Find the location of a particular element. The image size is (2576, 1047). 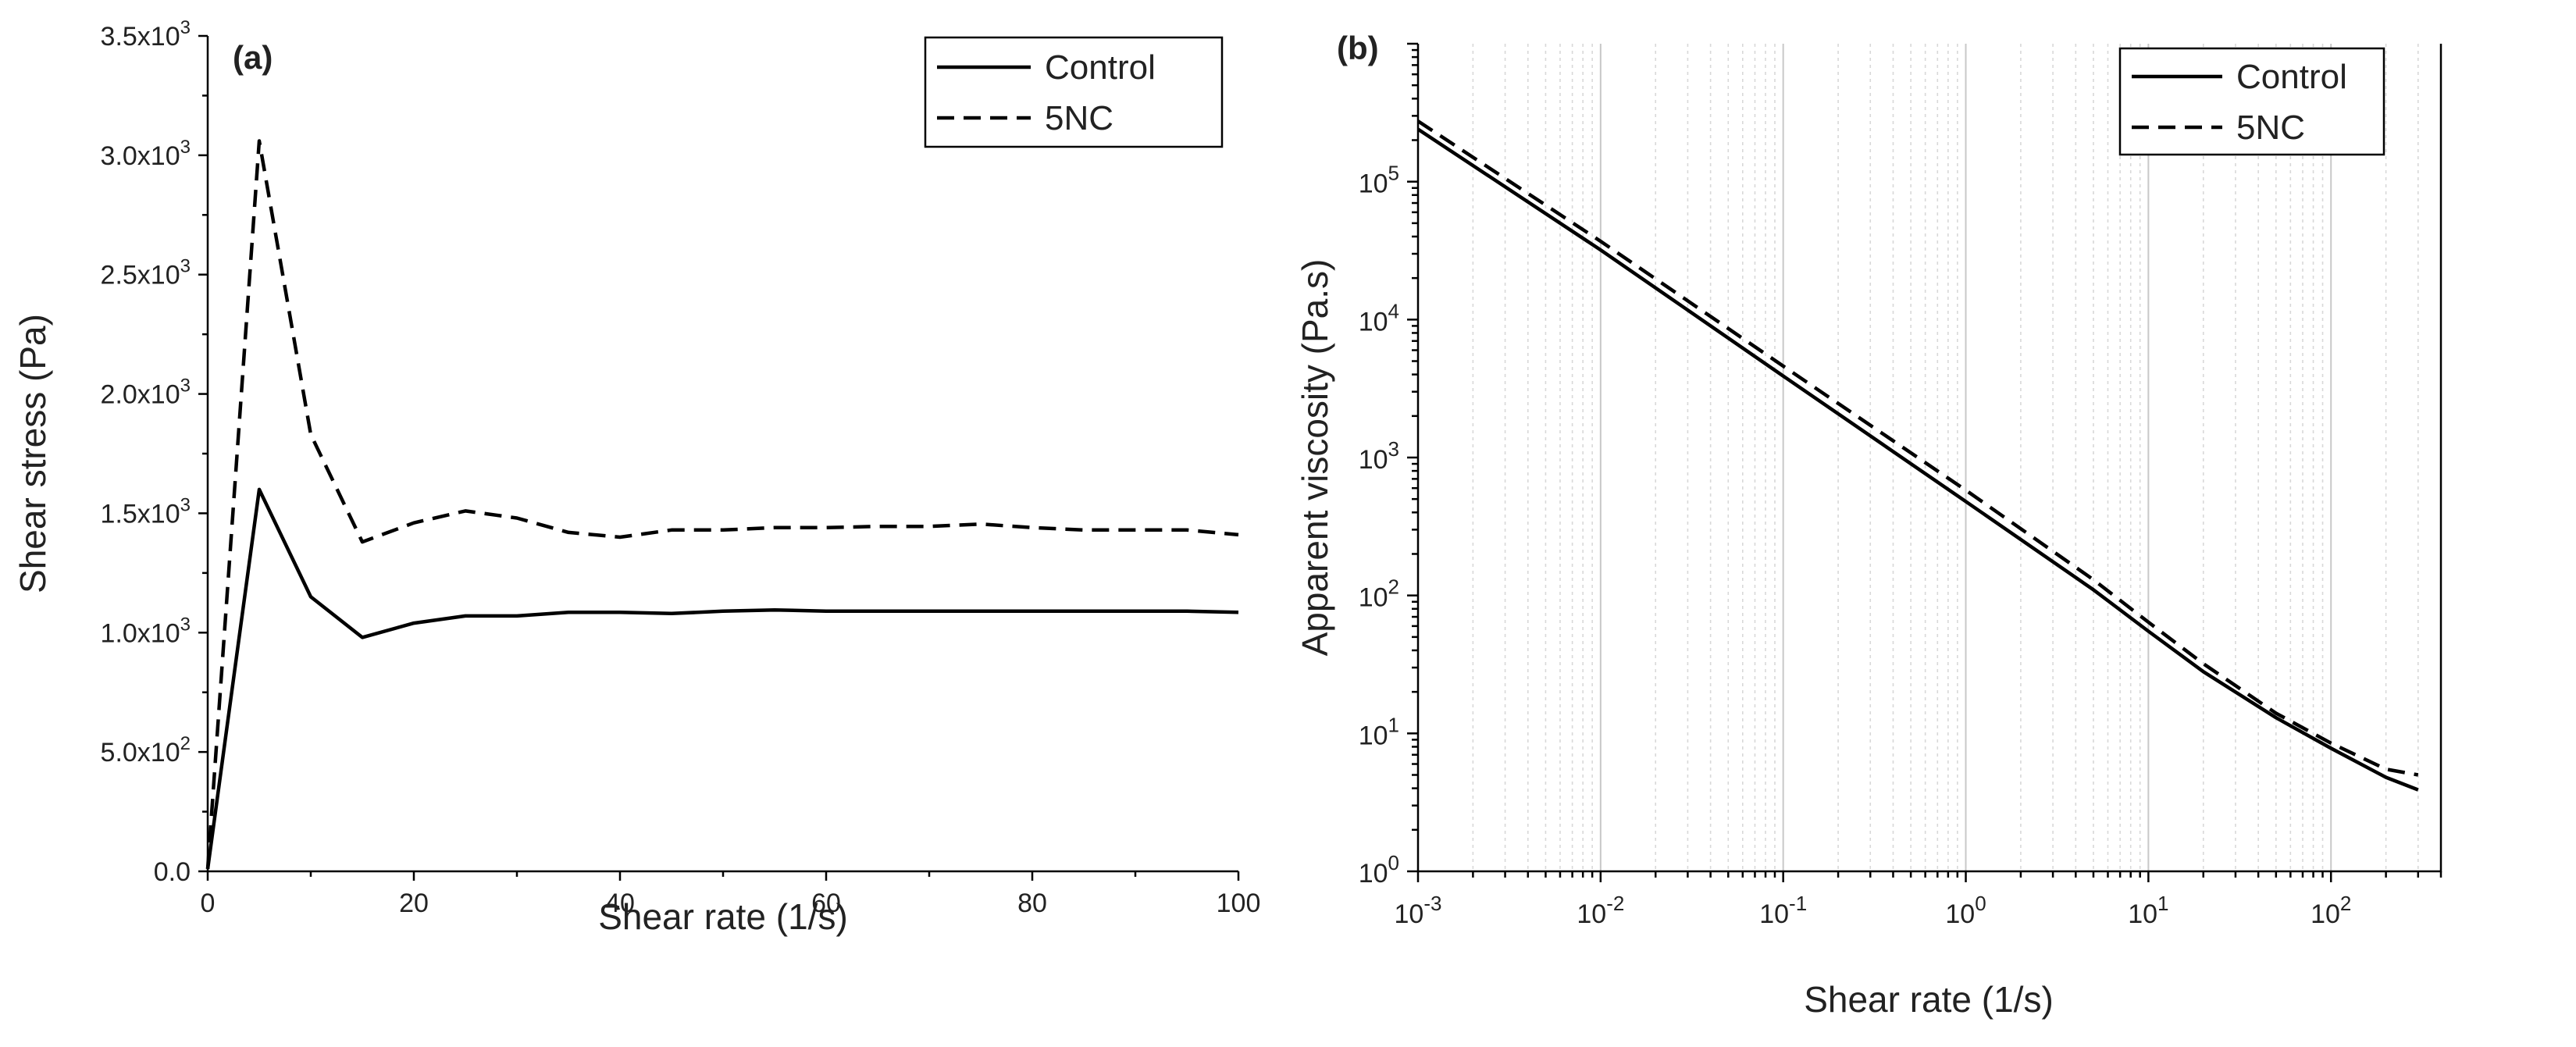

panel-b-legend-label-control: Control is located at coordinates (2291, 77).